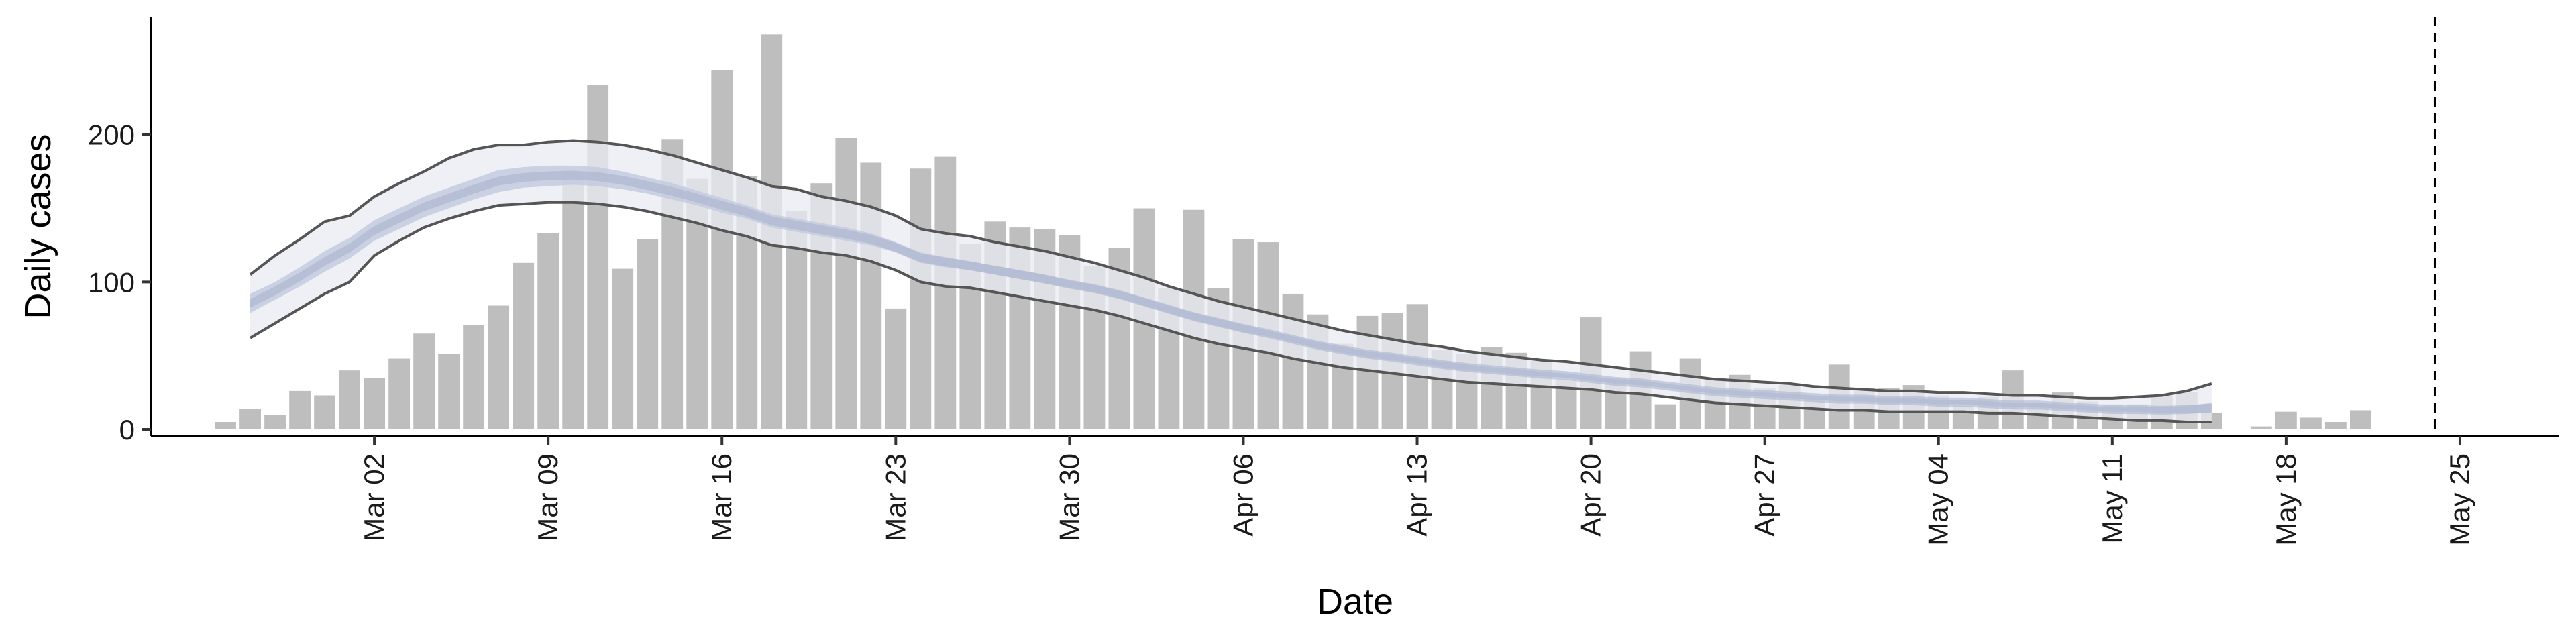 The image size is (2576, 644). Describe the element at coordinates (2286, 499) in the screenshot. I see `x-tick-label: May 18` at that location.